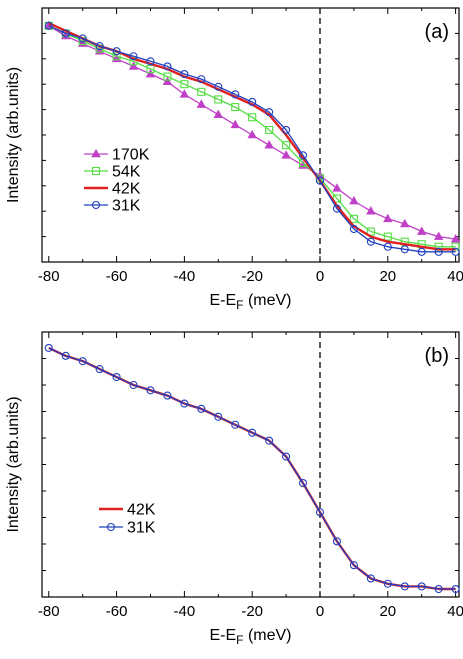 The width and height of the screenshot is (463, 659). What do you see at coordinates (13, 135) in the screenshot?
I see `panel-a-y-axis-title: Intensity (arb.units)` at bounding box center [13, 135].